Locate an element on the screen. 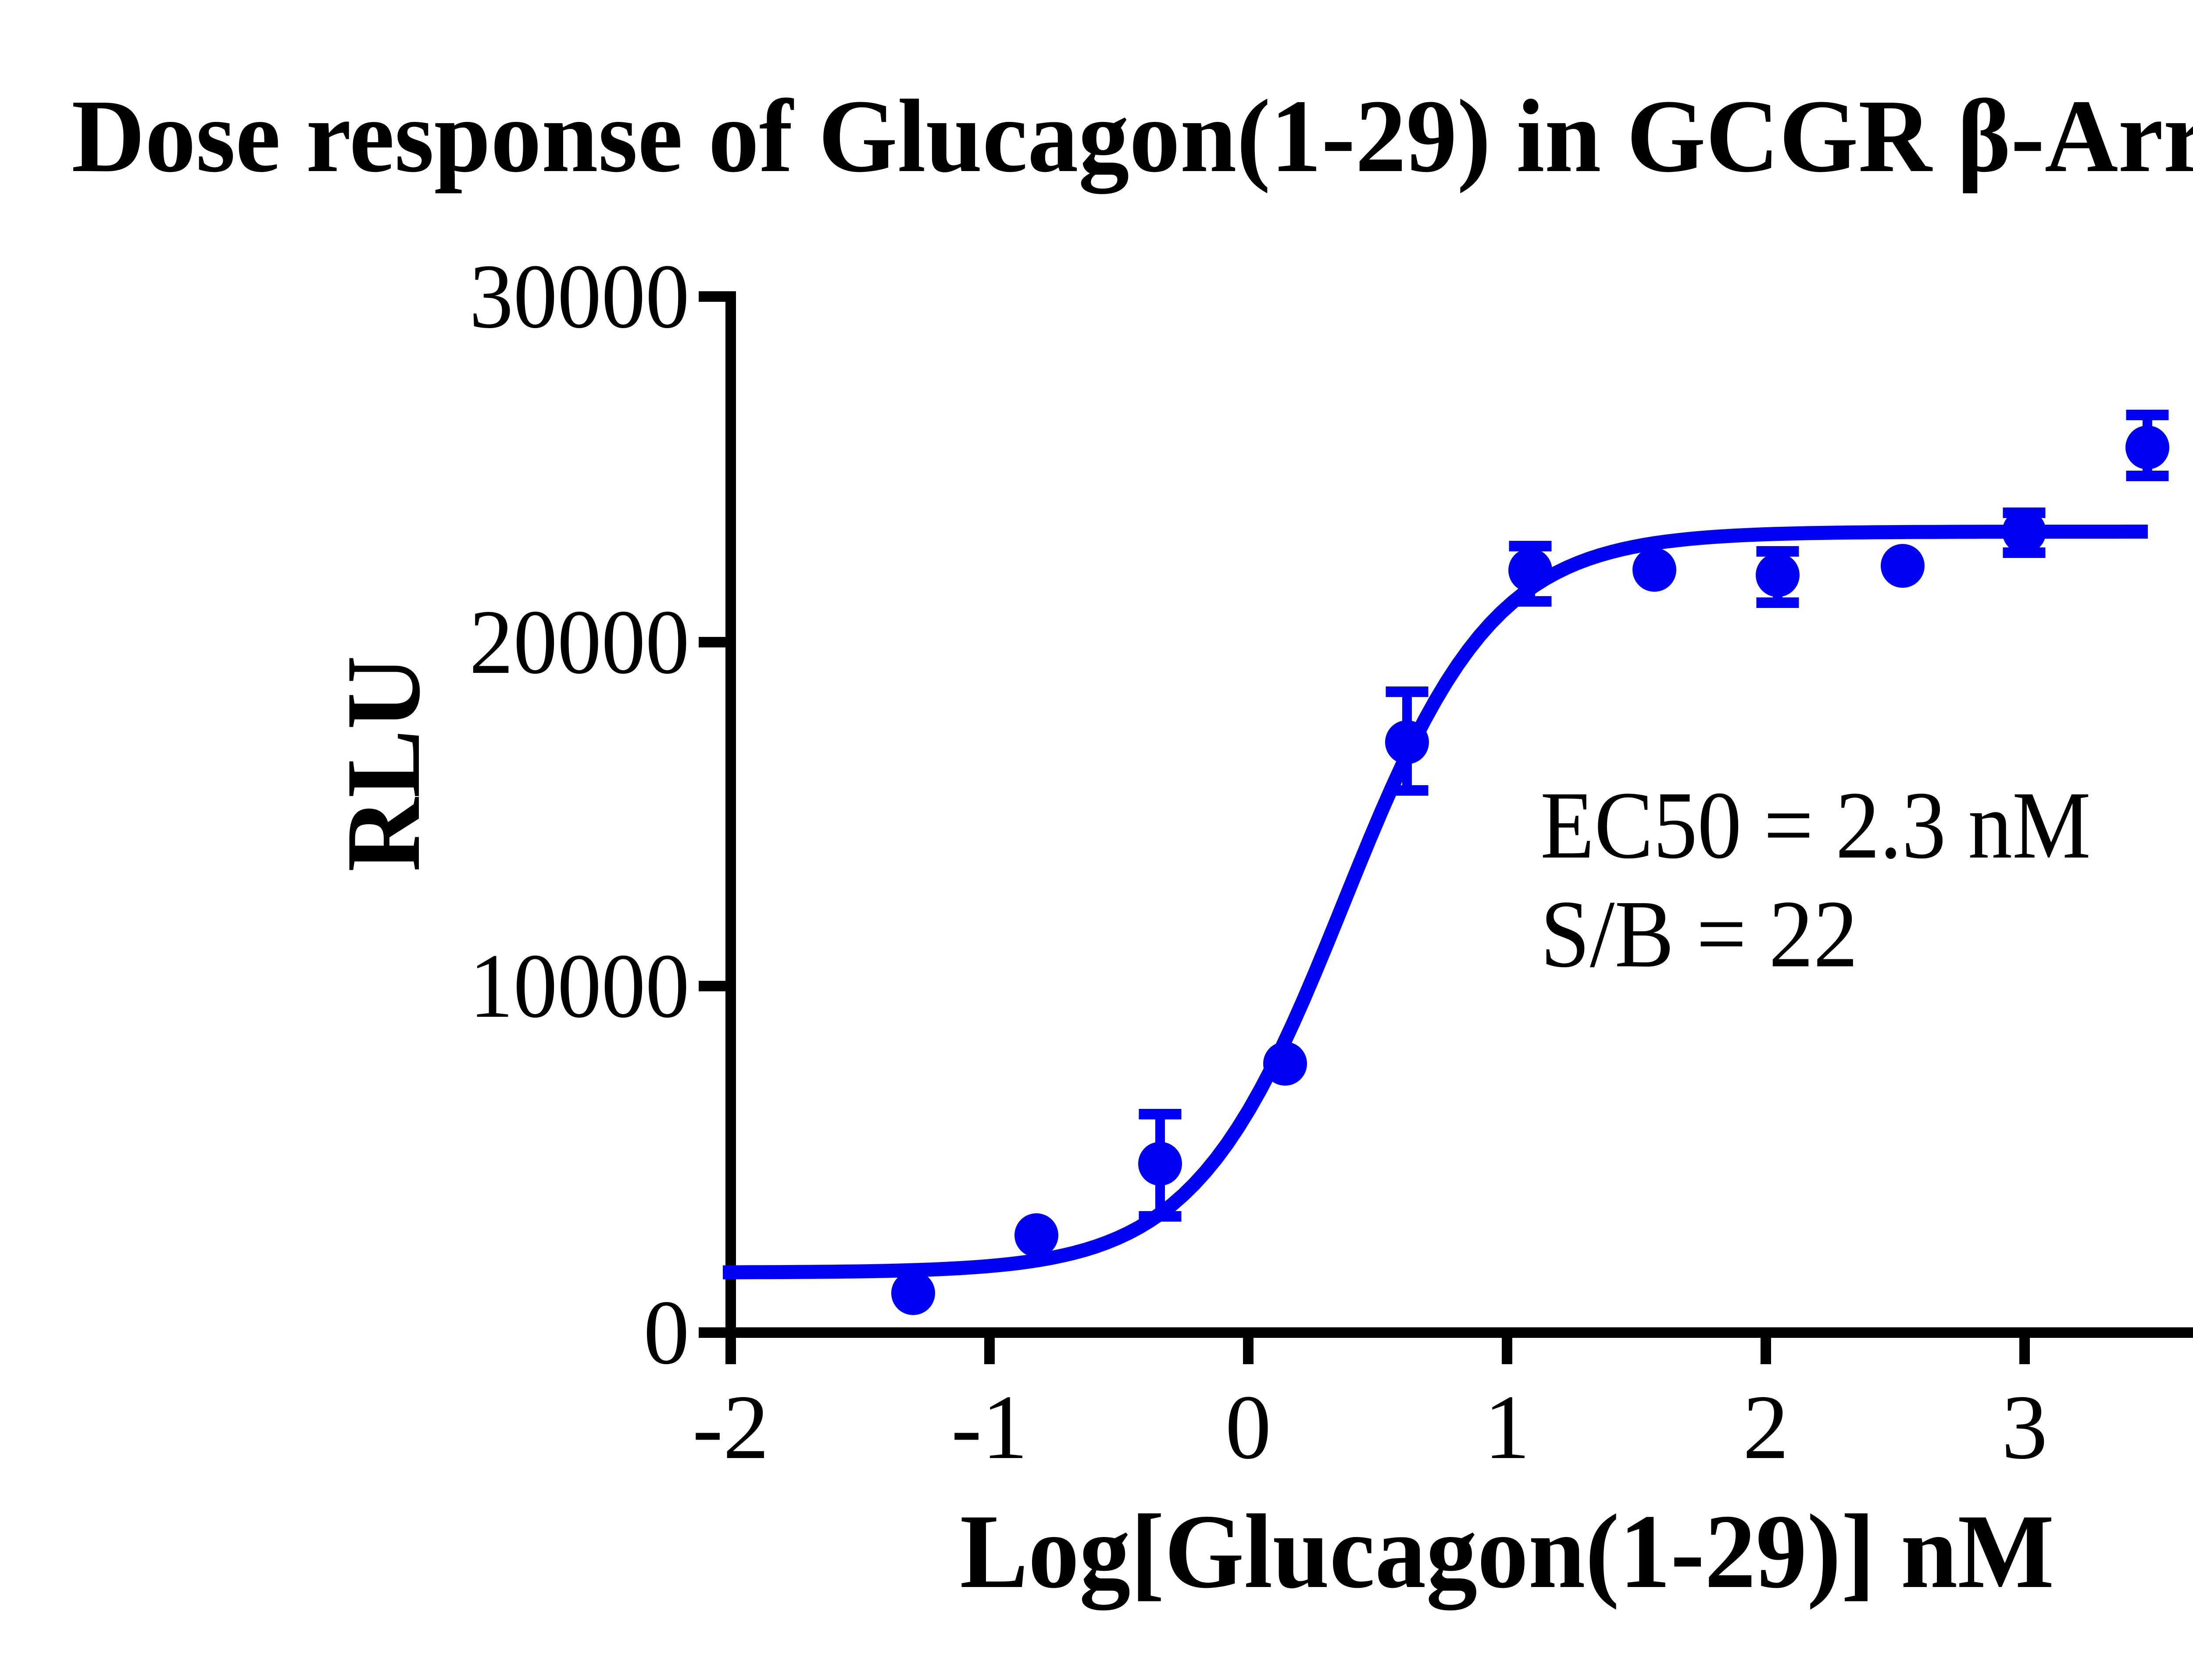 The image size is (2193, 1680). svg-text: 20000 is located at coordinates (579, 642).